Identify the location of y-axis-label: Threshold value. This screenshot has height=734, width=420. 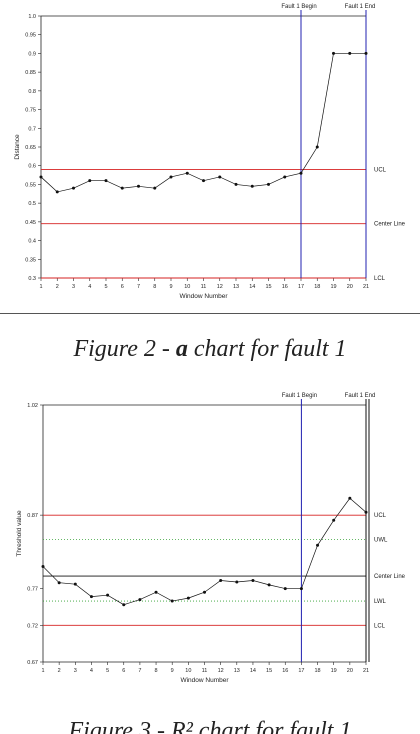
(19, 533).